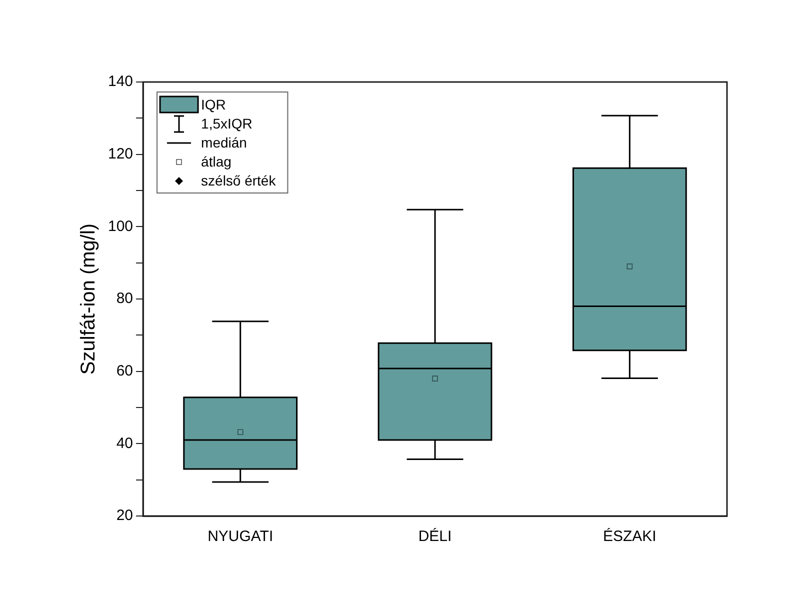 The height and width of the screenshot is (612, 787). I want to click on y-tick-label: 140, so click(121, 81).